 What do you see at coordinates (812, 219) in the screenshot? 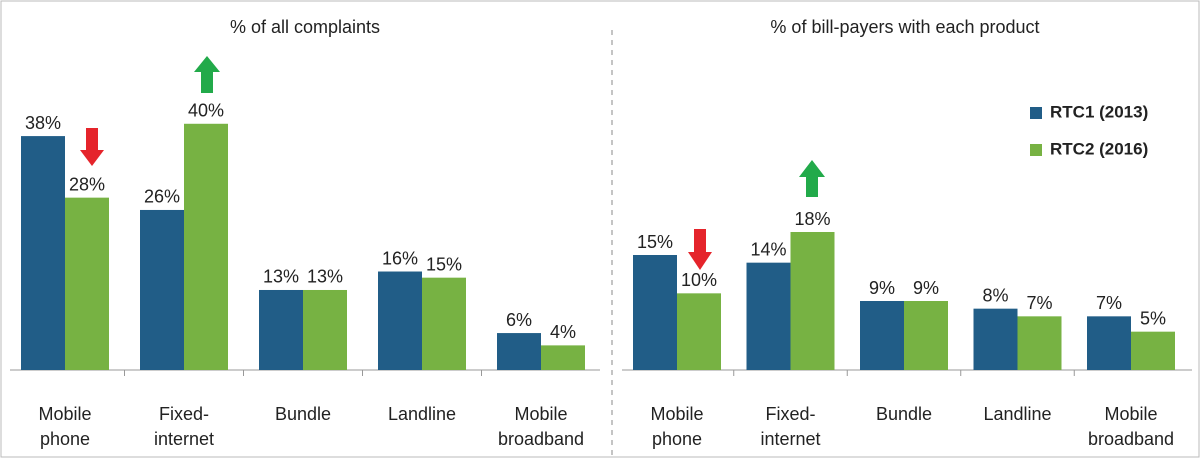
I see `data-label: 18%` at bounding box center [812, 219].